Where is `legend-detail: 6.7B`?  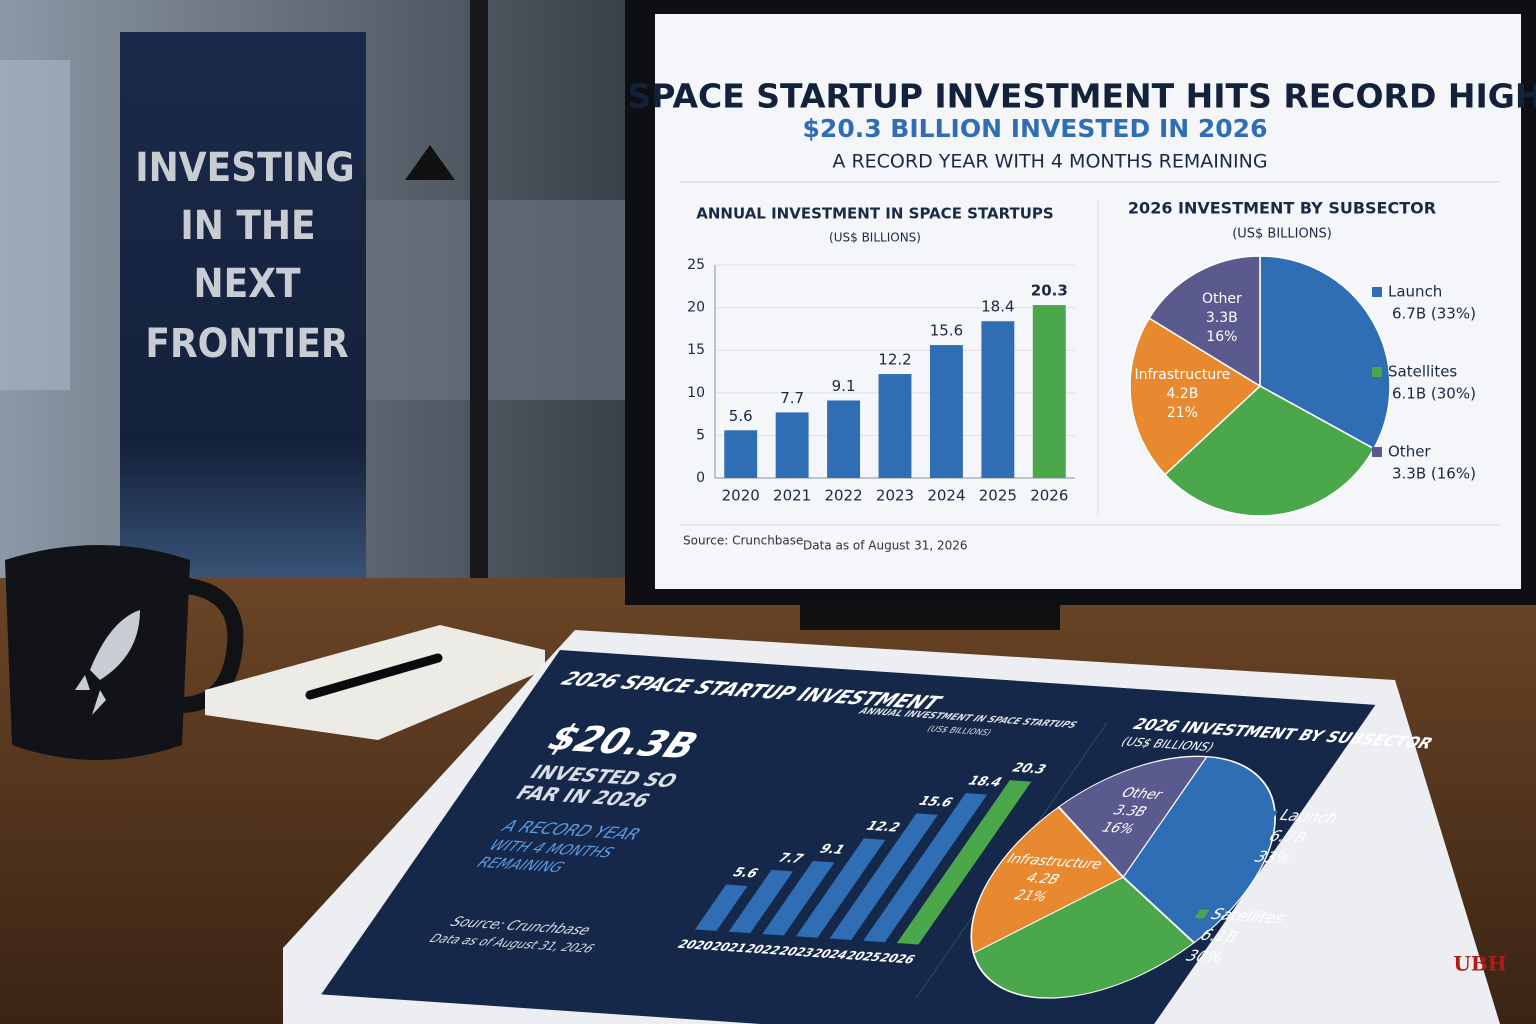
legend-detail: 6.7B is located at coordinates (1288, 836).